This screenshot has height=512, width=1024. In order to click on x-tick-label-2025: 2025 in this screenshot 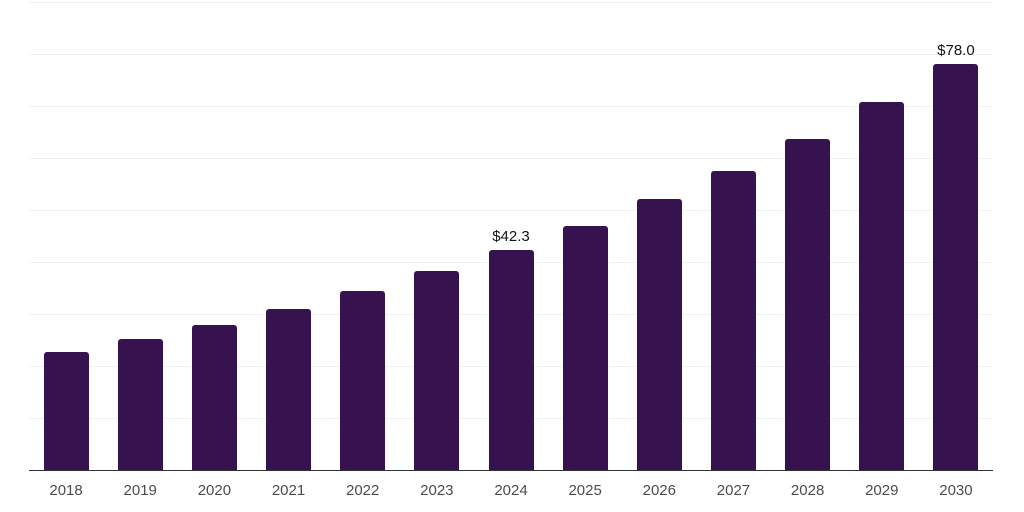, I will do `click(585, 490)`.